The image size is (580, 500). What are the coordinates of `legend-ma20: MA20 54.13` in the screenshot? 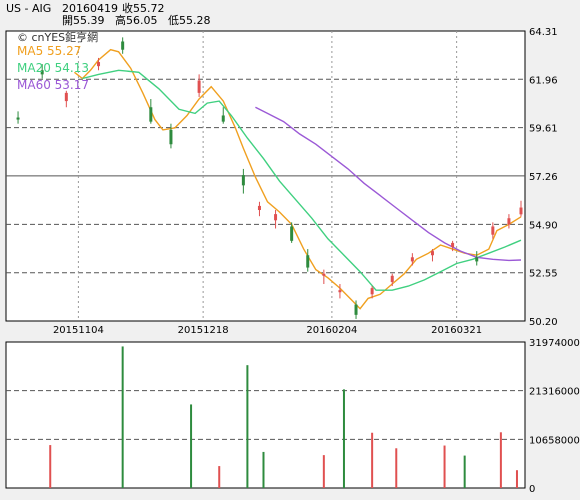 It's located at (53, 68).